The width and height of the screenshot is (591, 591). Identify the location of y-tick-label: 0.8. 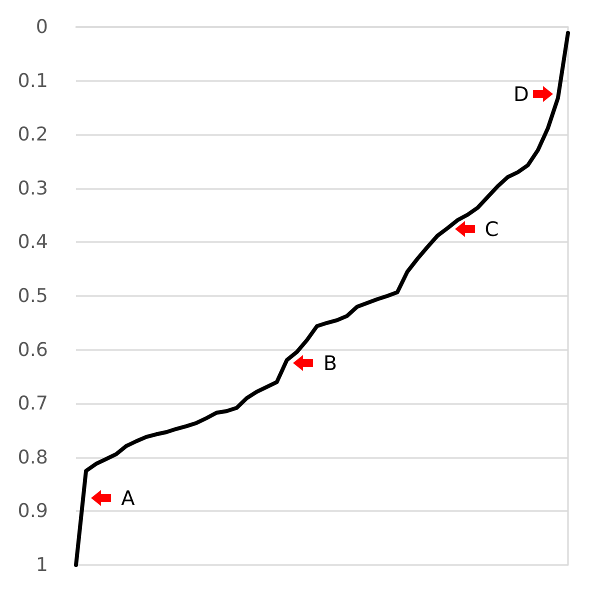
(33, 457).